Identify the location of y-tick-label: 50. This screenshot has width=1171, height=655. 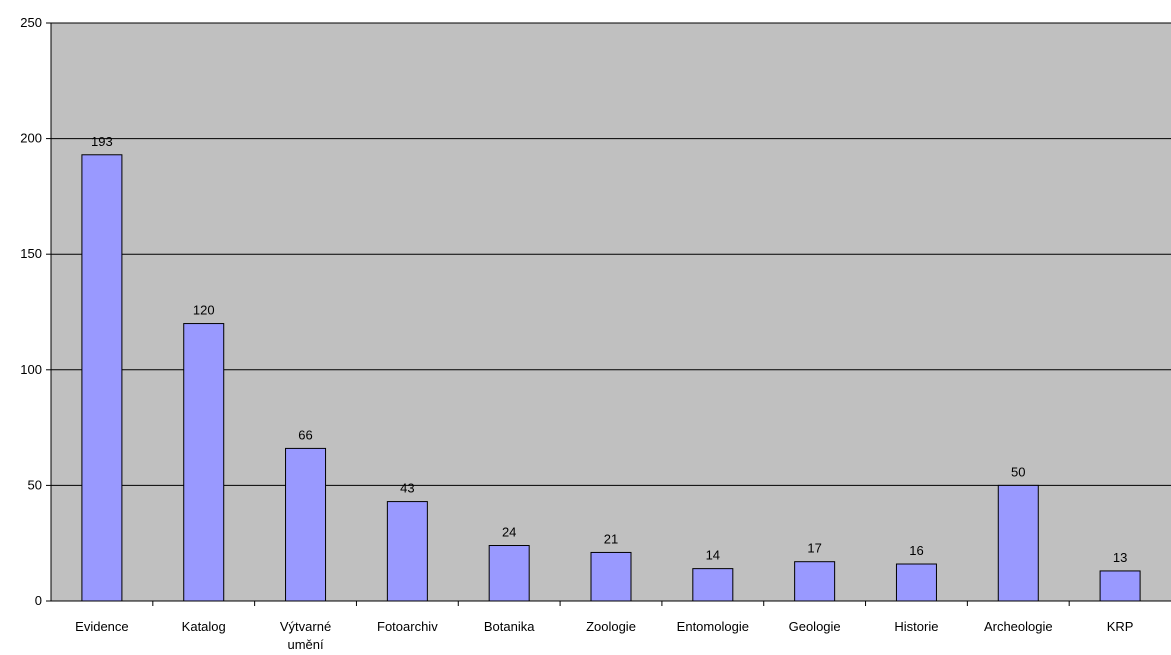
(35, 484).